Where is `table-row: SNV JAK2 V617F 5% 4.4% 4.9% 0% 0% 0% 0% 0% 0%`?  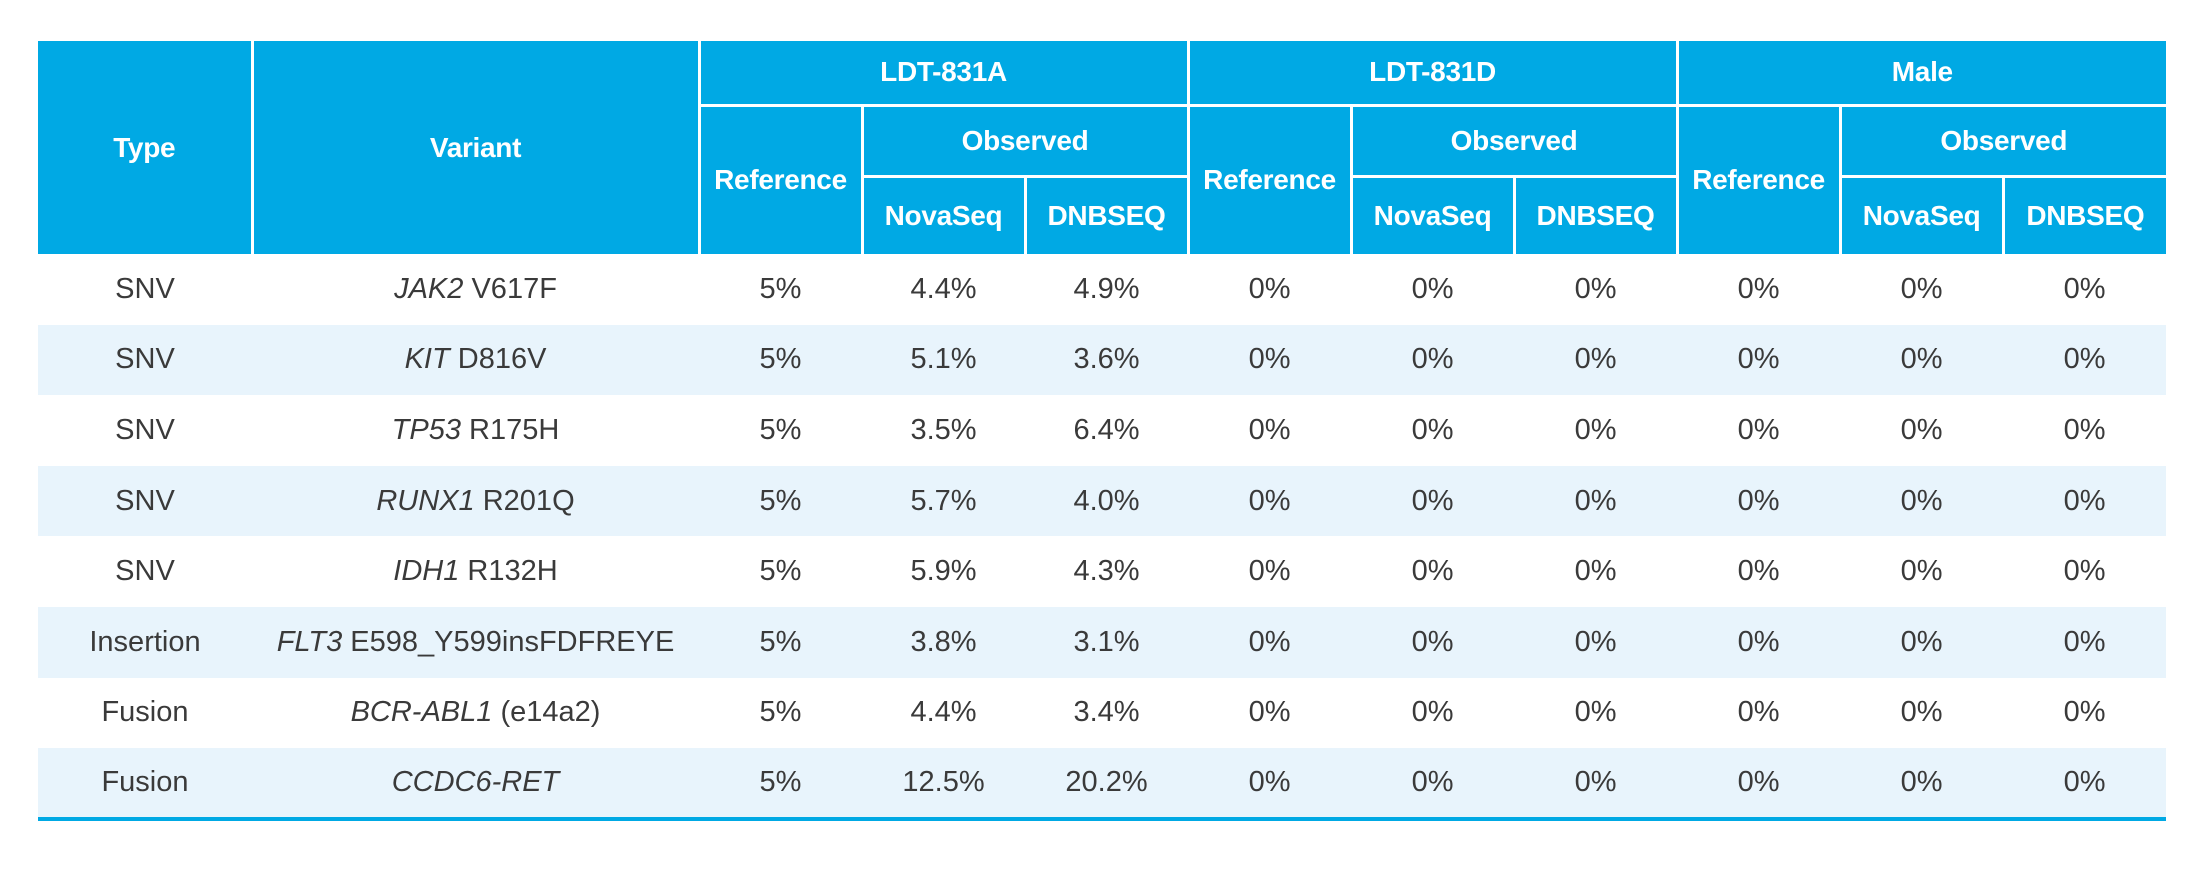
table-row: SNV JAK2 V617F 5% 4.4% 4.9% 0% 0% 0% 0% 0% 0% is located at coordinates (1102, 289).